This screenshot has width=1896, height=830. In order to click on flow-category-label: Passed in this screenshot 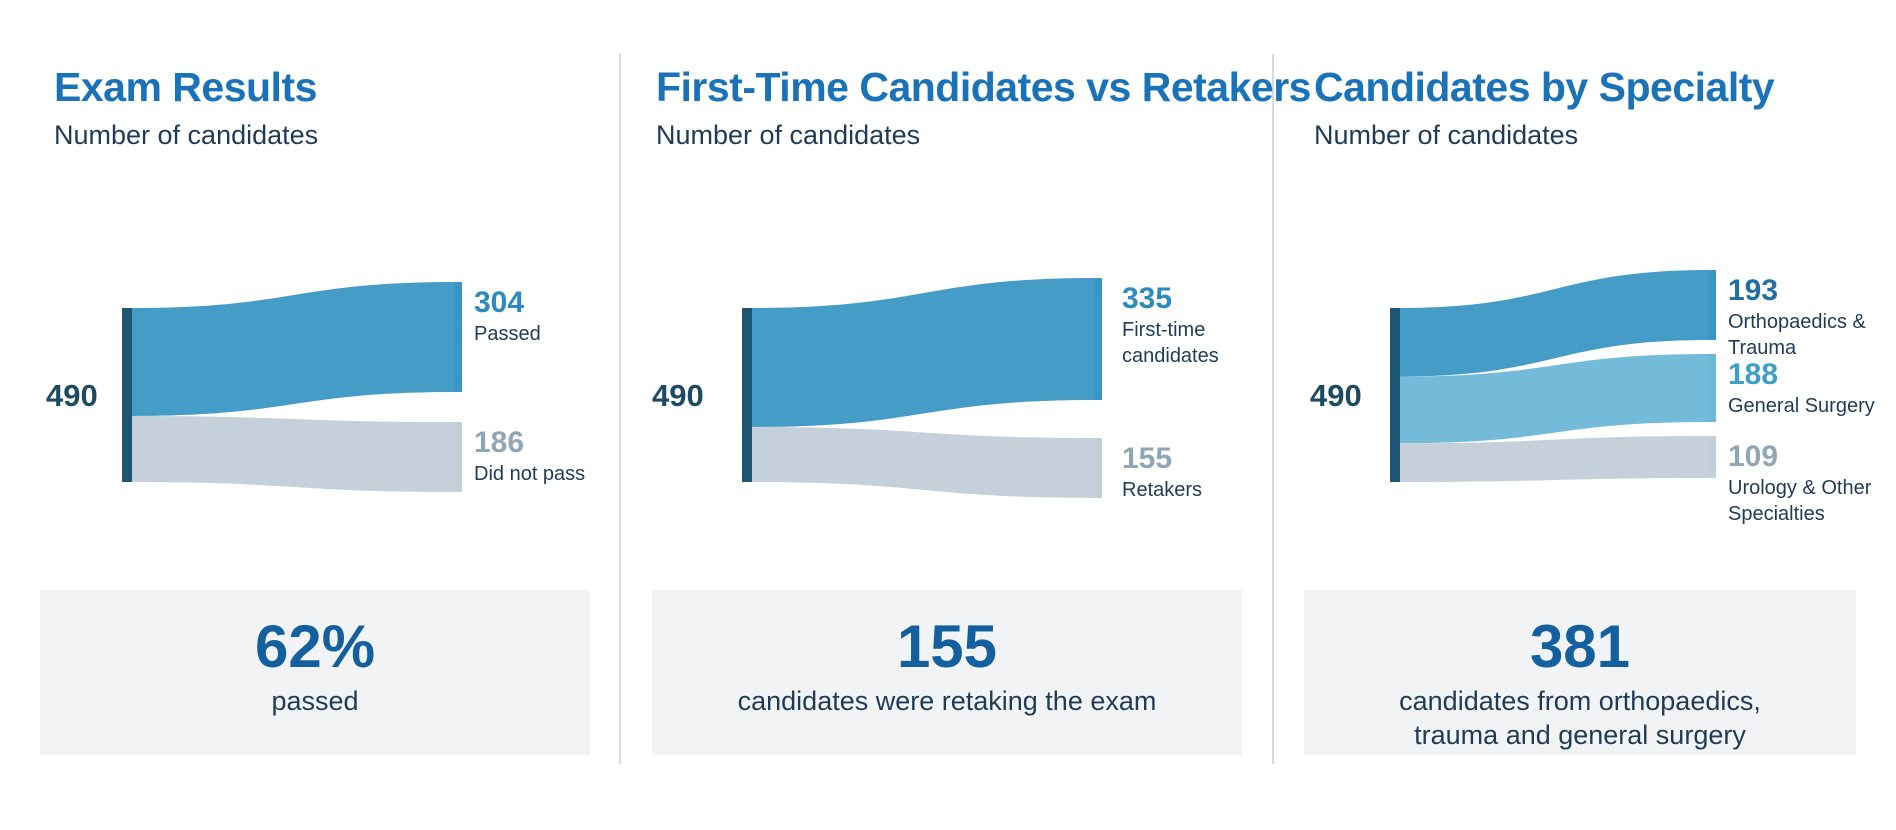, I will do `click(507, 334)`.